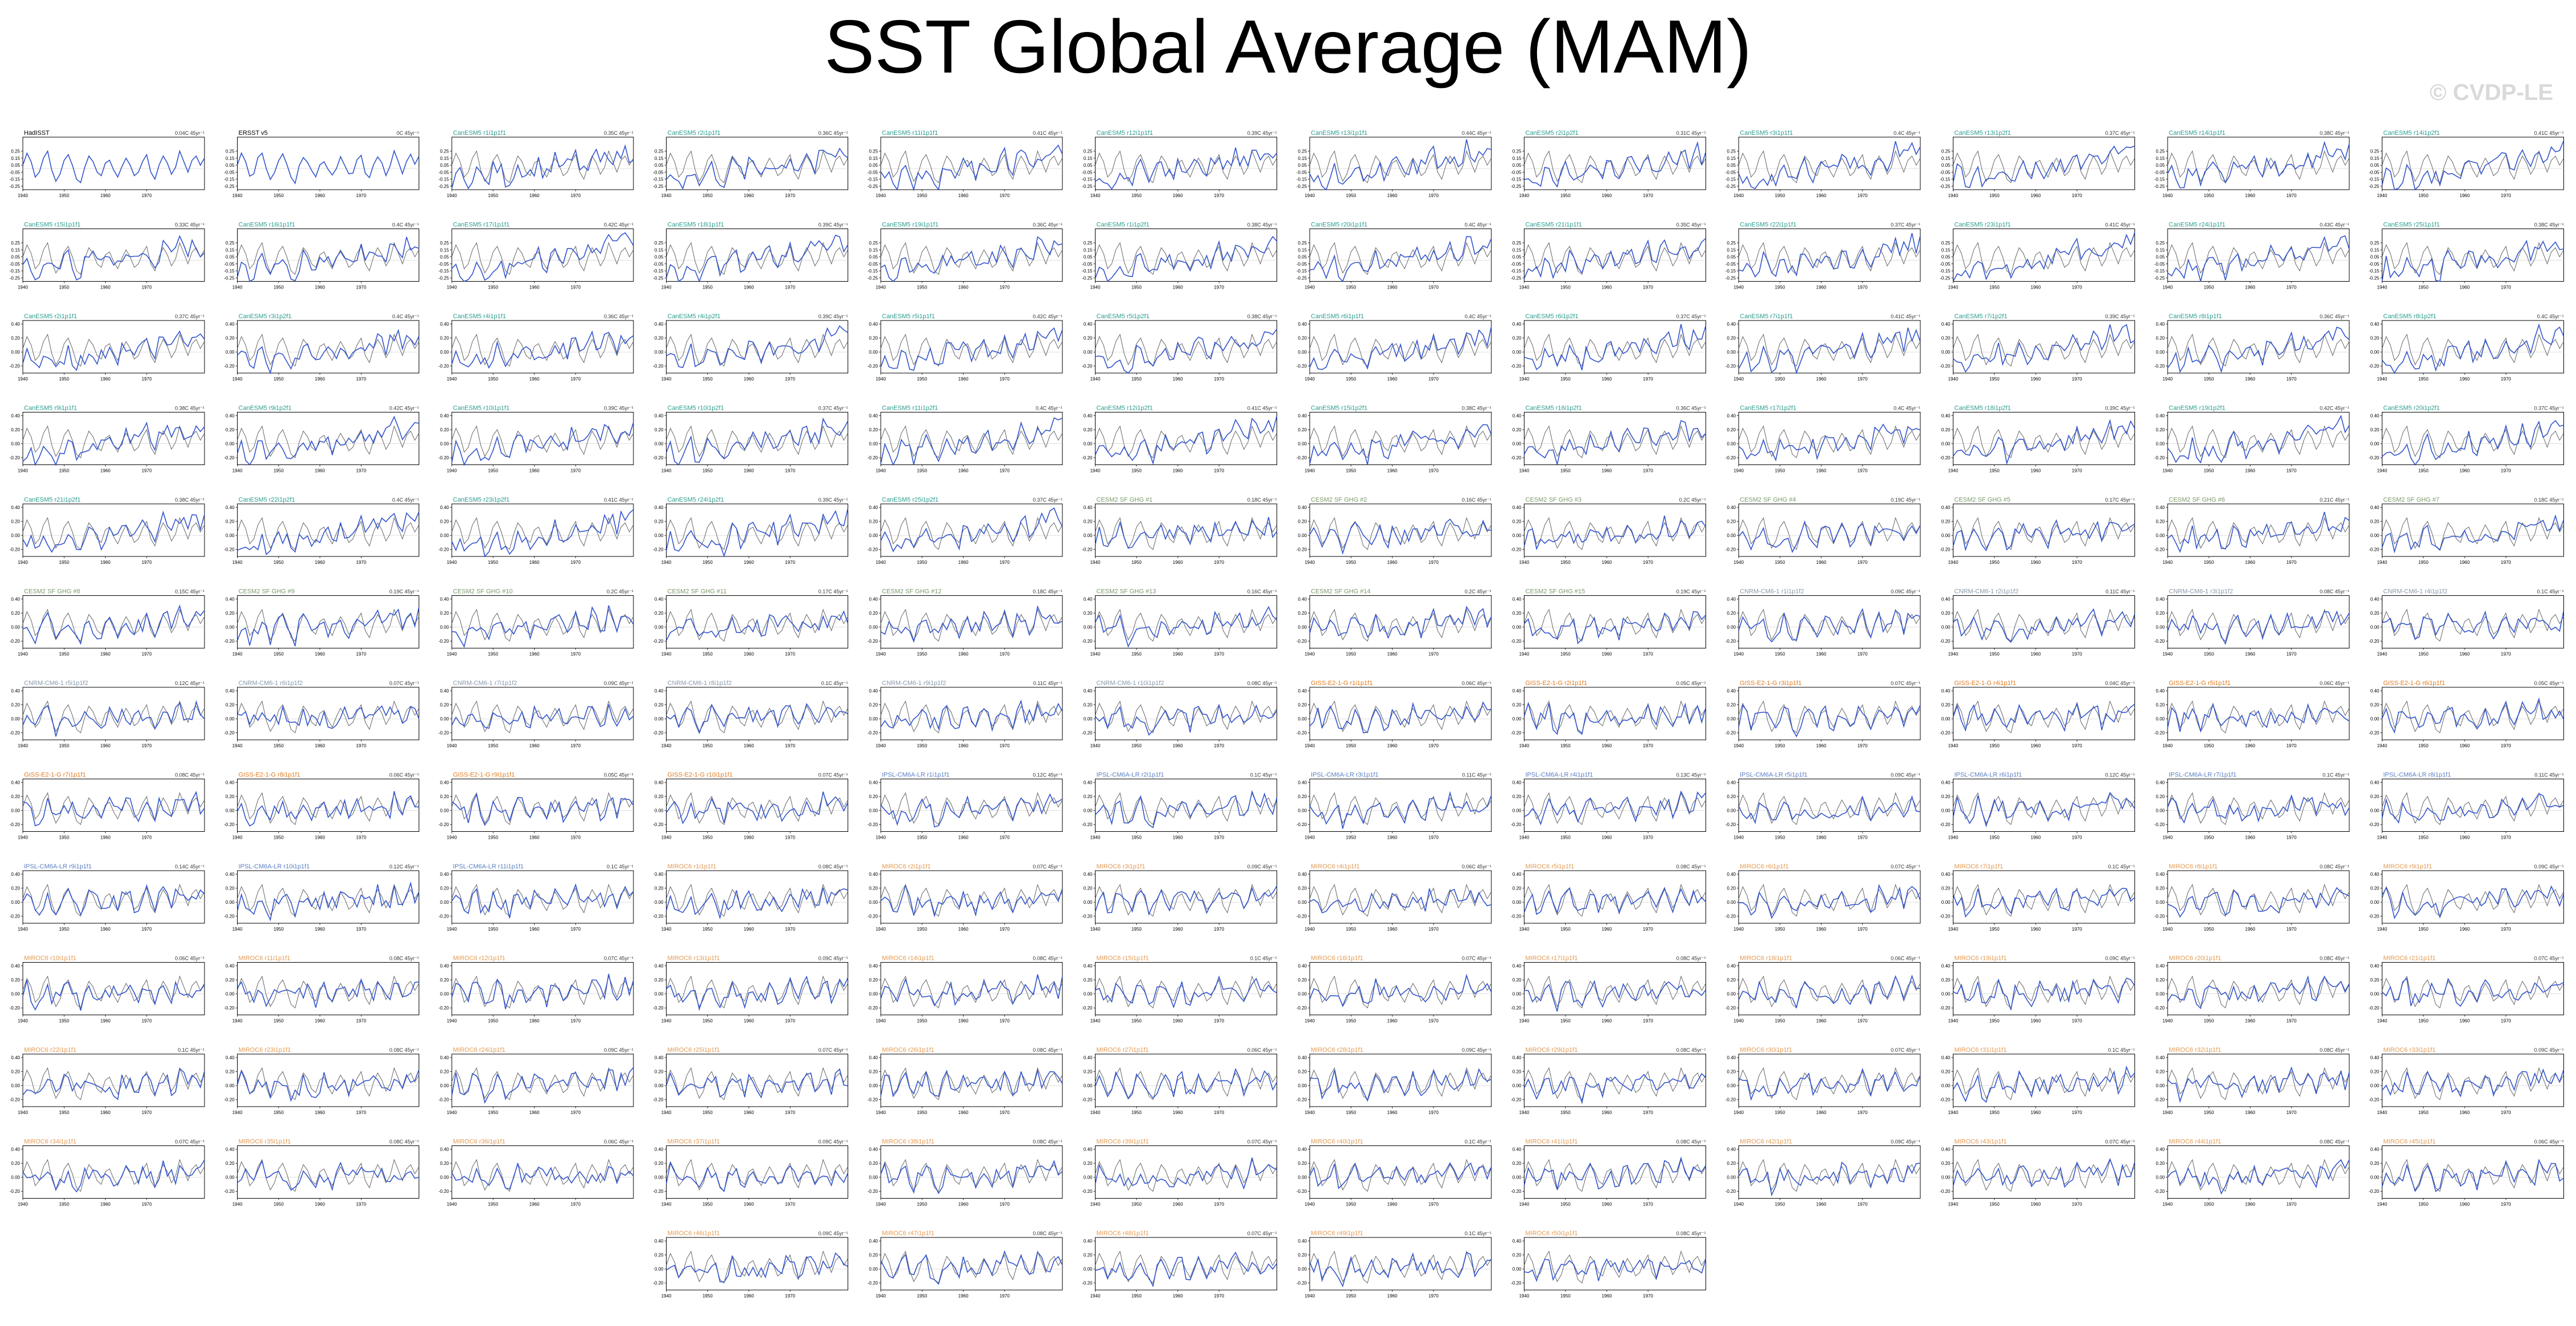  I want to click on panel-title: GISS-E2-1-G r4i1p1f1, so click(1985, 683).